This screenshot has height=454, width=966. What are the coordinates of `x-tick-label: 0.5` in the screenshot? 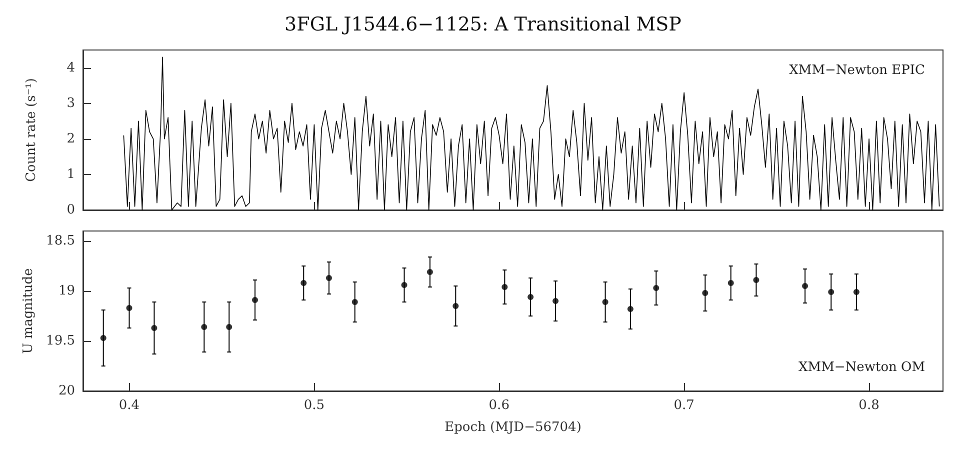 It's located at (314, 405).